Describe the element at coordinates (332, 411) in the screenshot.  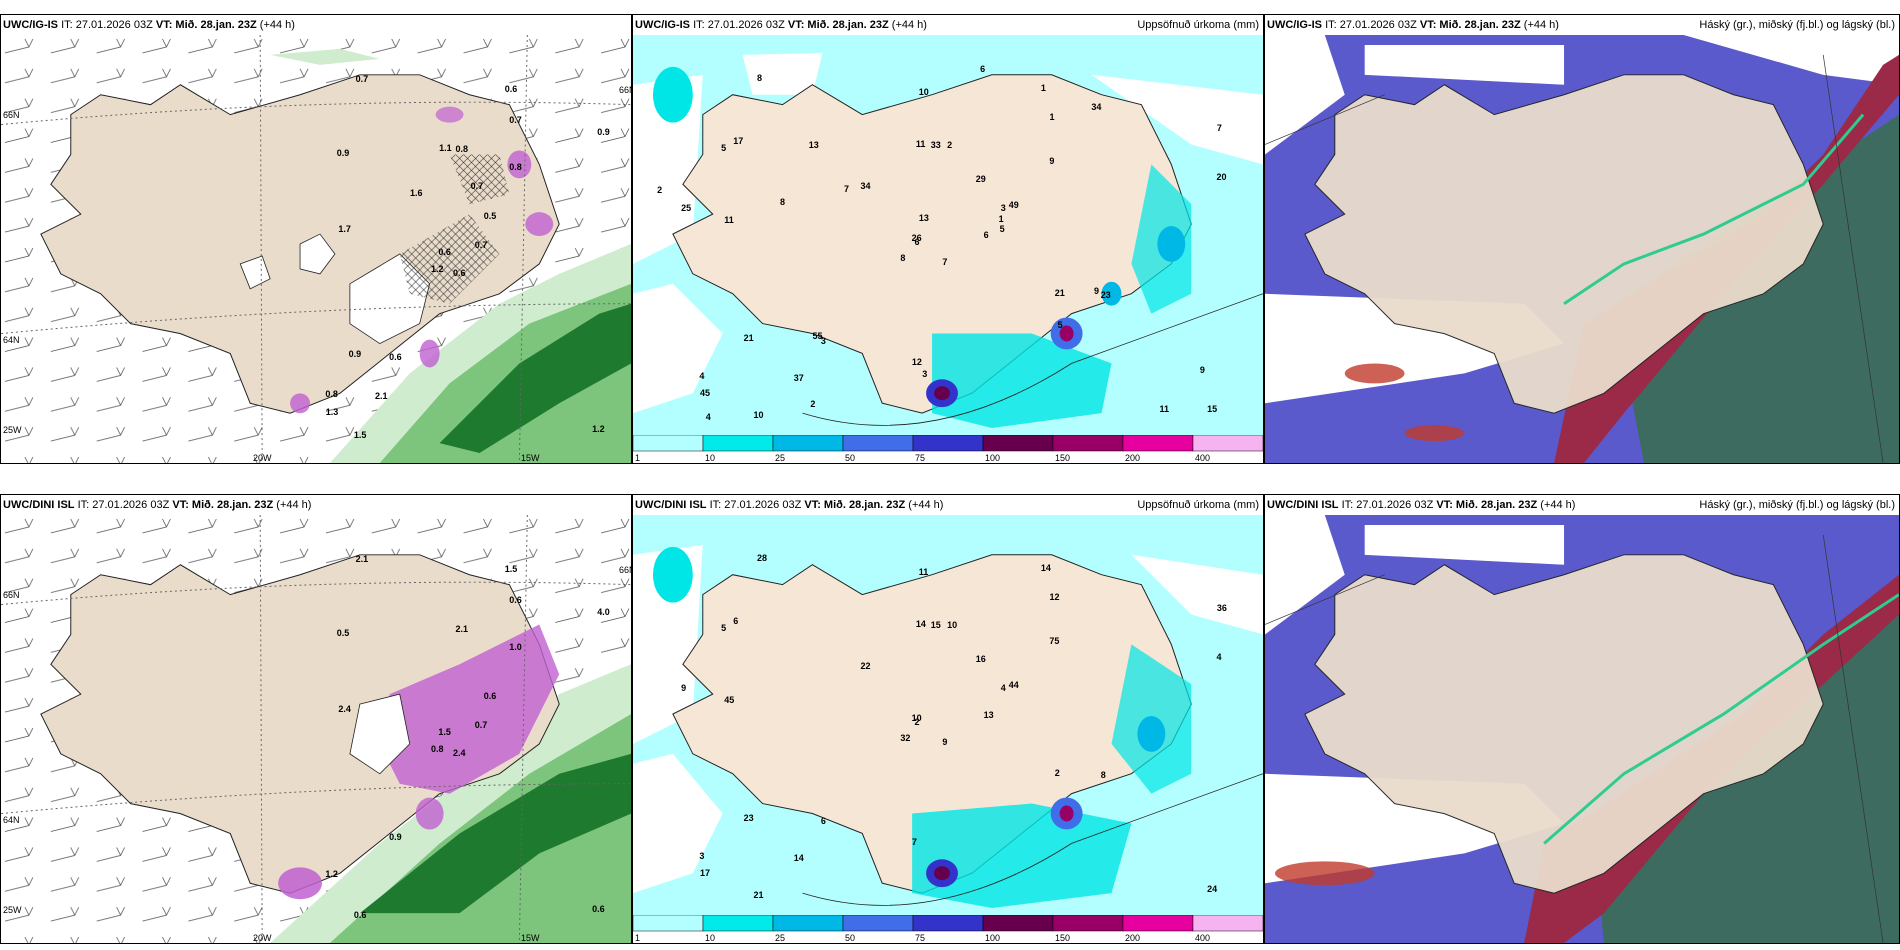
I see `map-value-label: 1.3` at that location.